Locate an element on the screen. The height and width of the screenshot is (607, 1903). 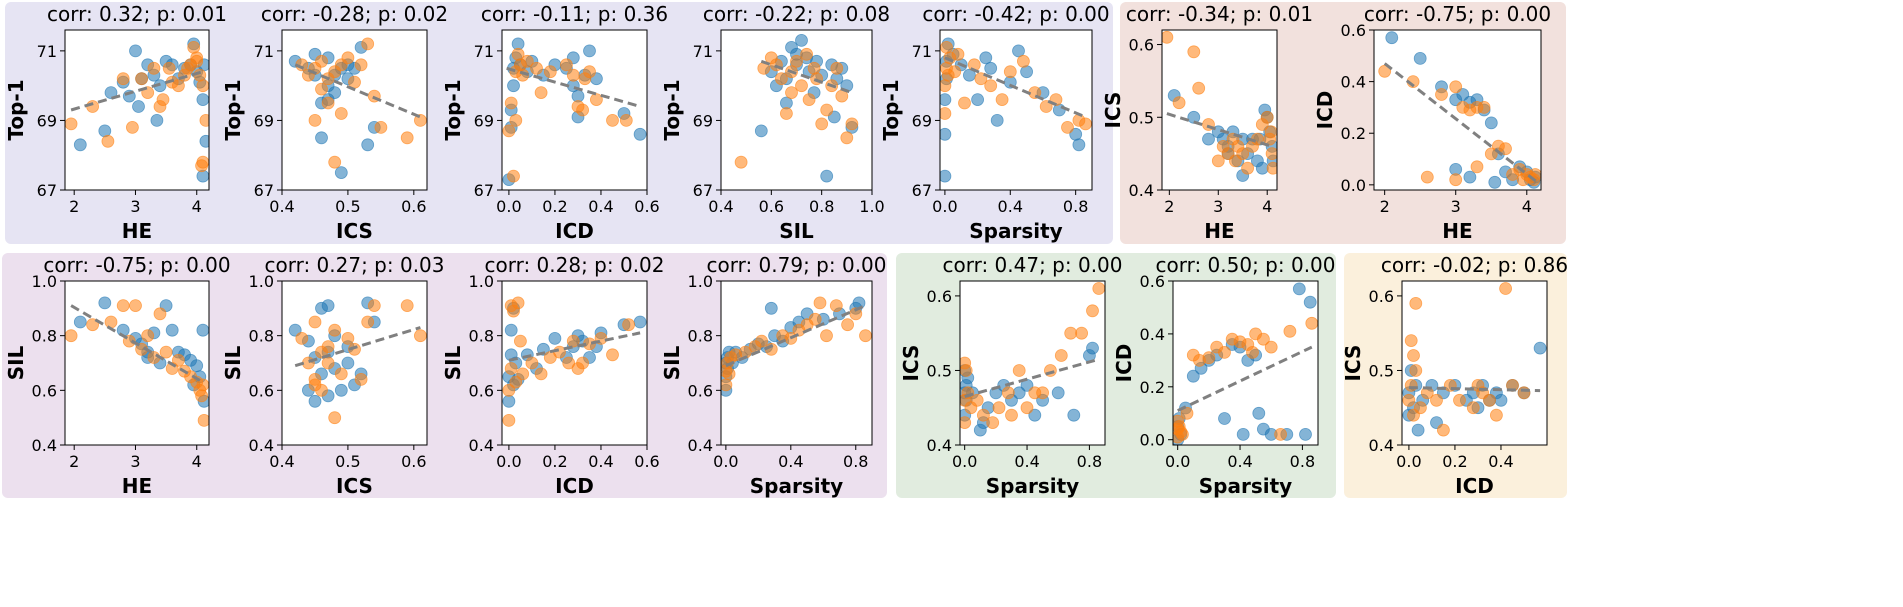
y-tick-label: 69 is located at coordinates (703, 120).